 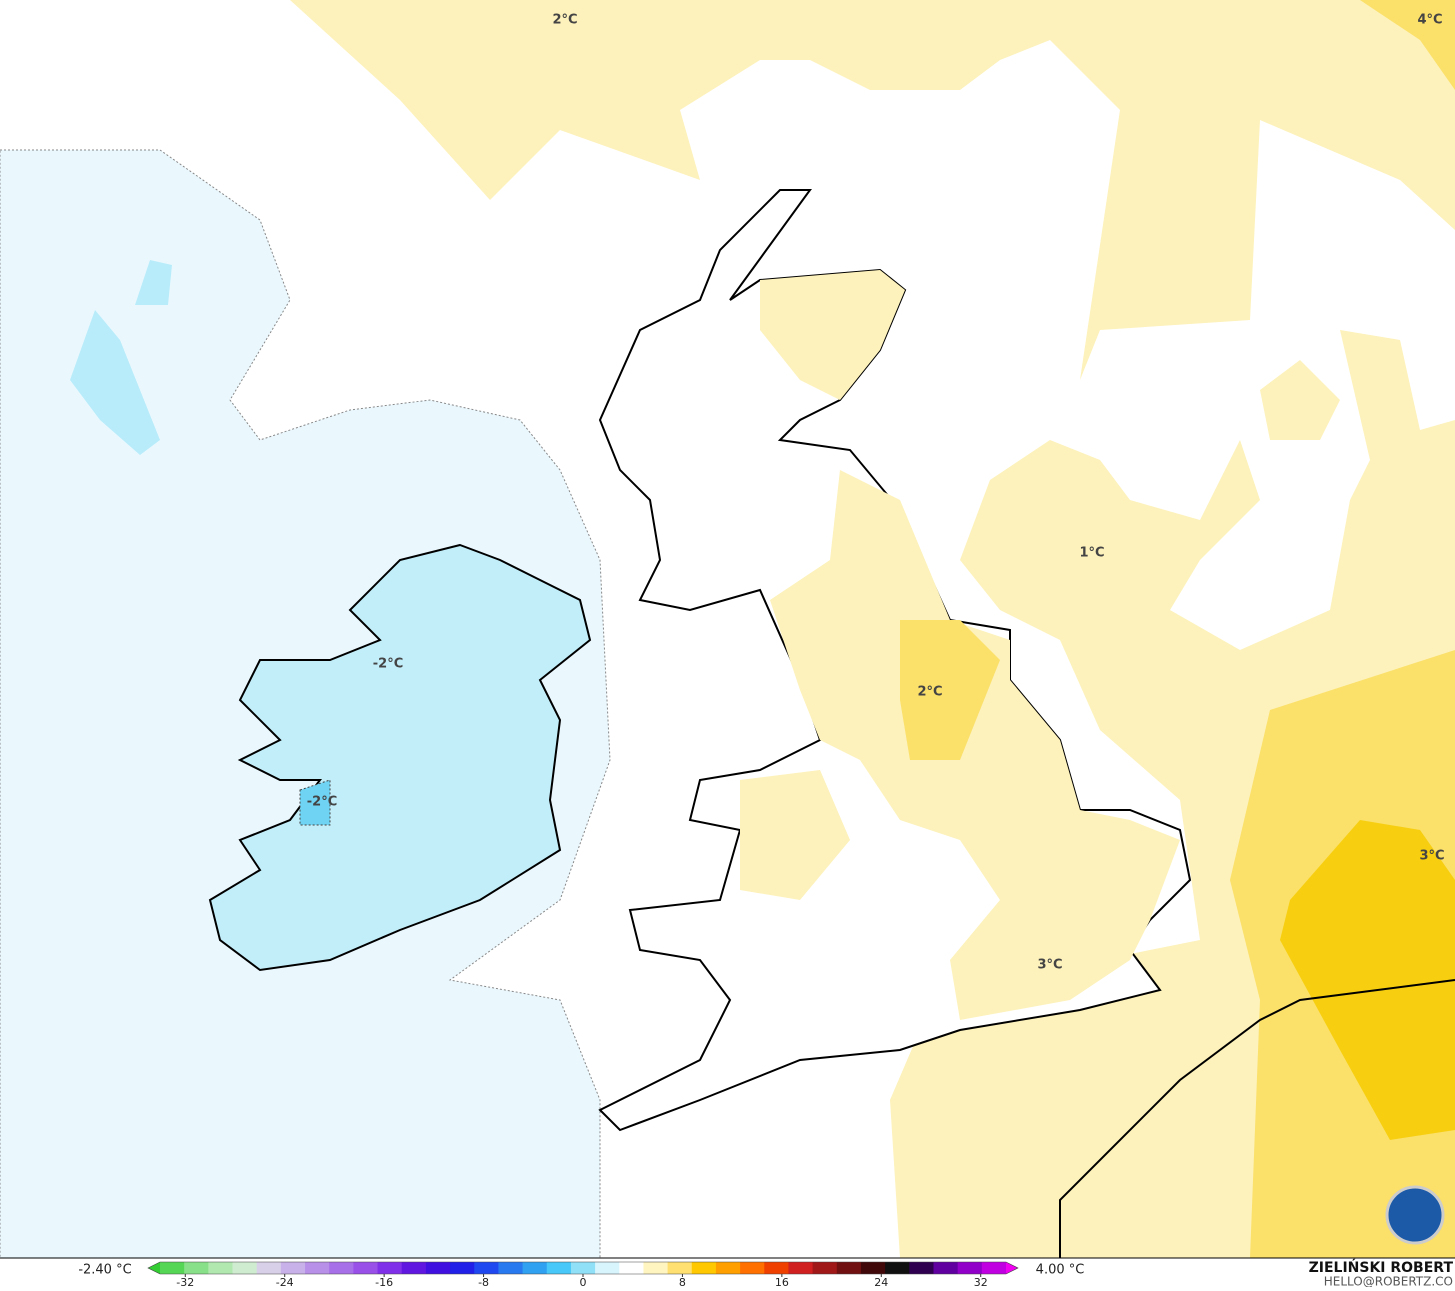 What do you see at coordinates (1257, 1118) in the screenshot?
I see `france-coast` at bounding box center [1257, 1118].